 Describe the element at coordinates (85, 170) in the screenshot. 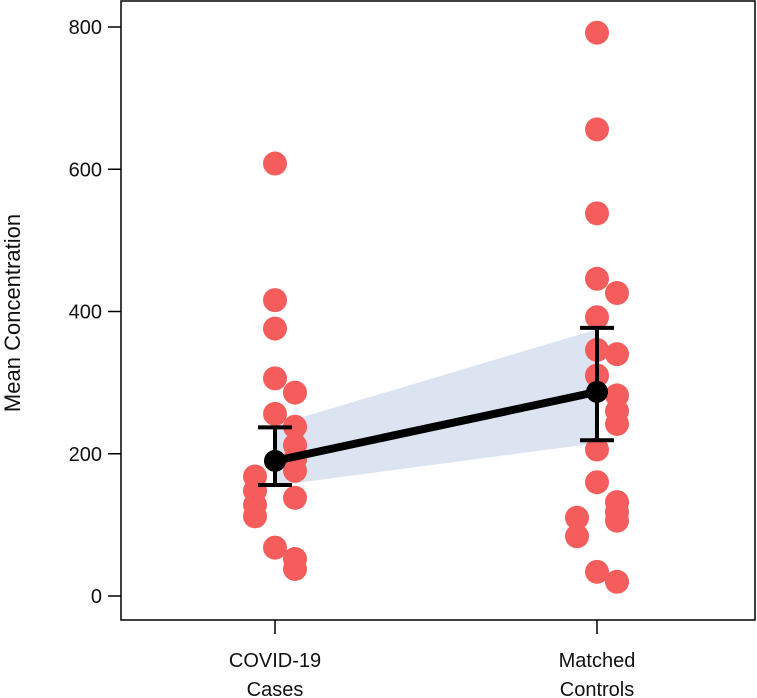

I see `y-tick-label: 600` at that location.